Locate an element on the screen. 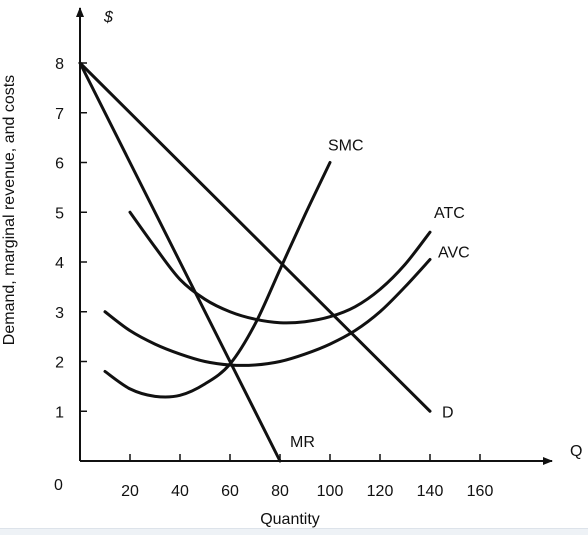  x-tick-label: 60 is located at coordinates (230, 491).